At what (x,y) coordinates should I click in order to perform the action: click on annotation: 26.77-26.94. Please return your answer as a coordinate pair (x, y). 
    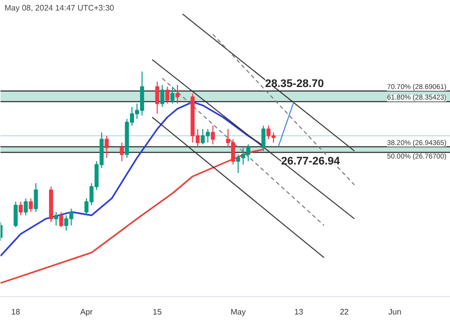
    Looking at the image, I should click on (311, 161).